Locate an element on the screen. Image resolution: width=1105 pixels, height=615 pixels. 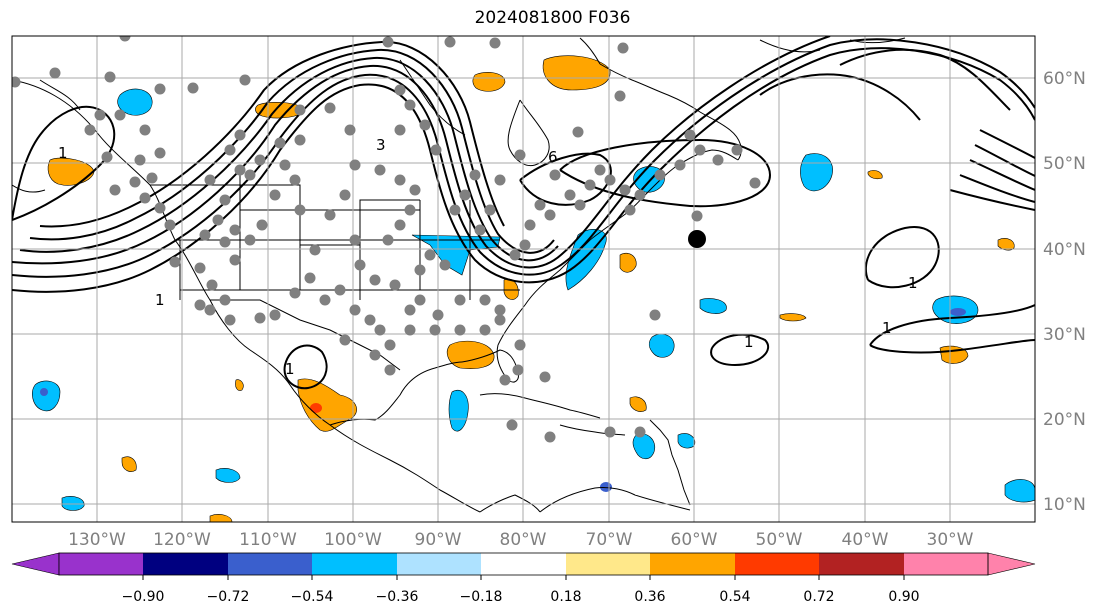
colorbar-tick-label: 0.90 is located at coordinates (903, 597).